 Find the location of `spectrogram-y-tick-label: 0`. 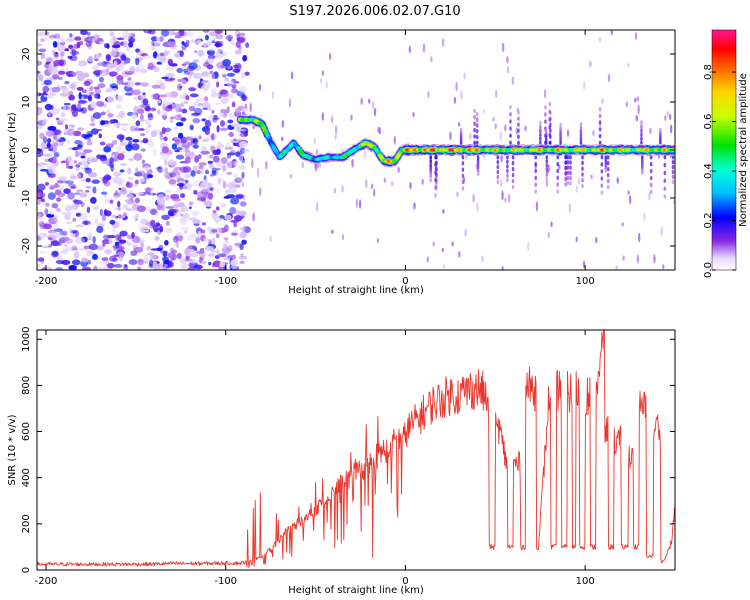

spectrogram-y-tick-label: 0 is located at coordinates (26, 150).